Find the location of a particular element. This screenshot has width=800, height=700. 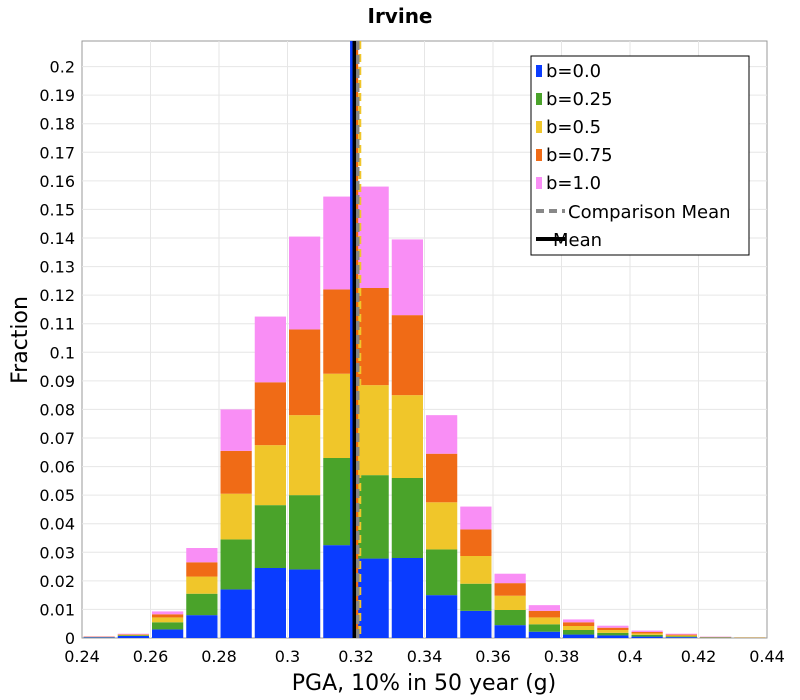

legend-label: Mean is located at coordinates (577, 240).